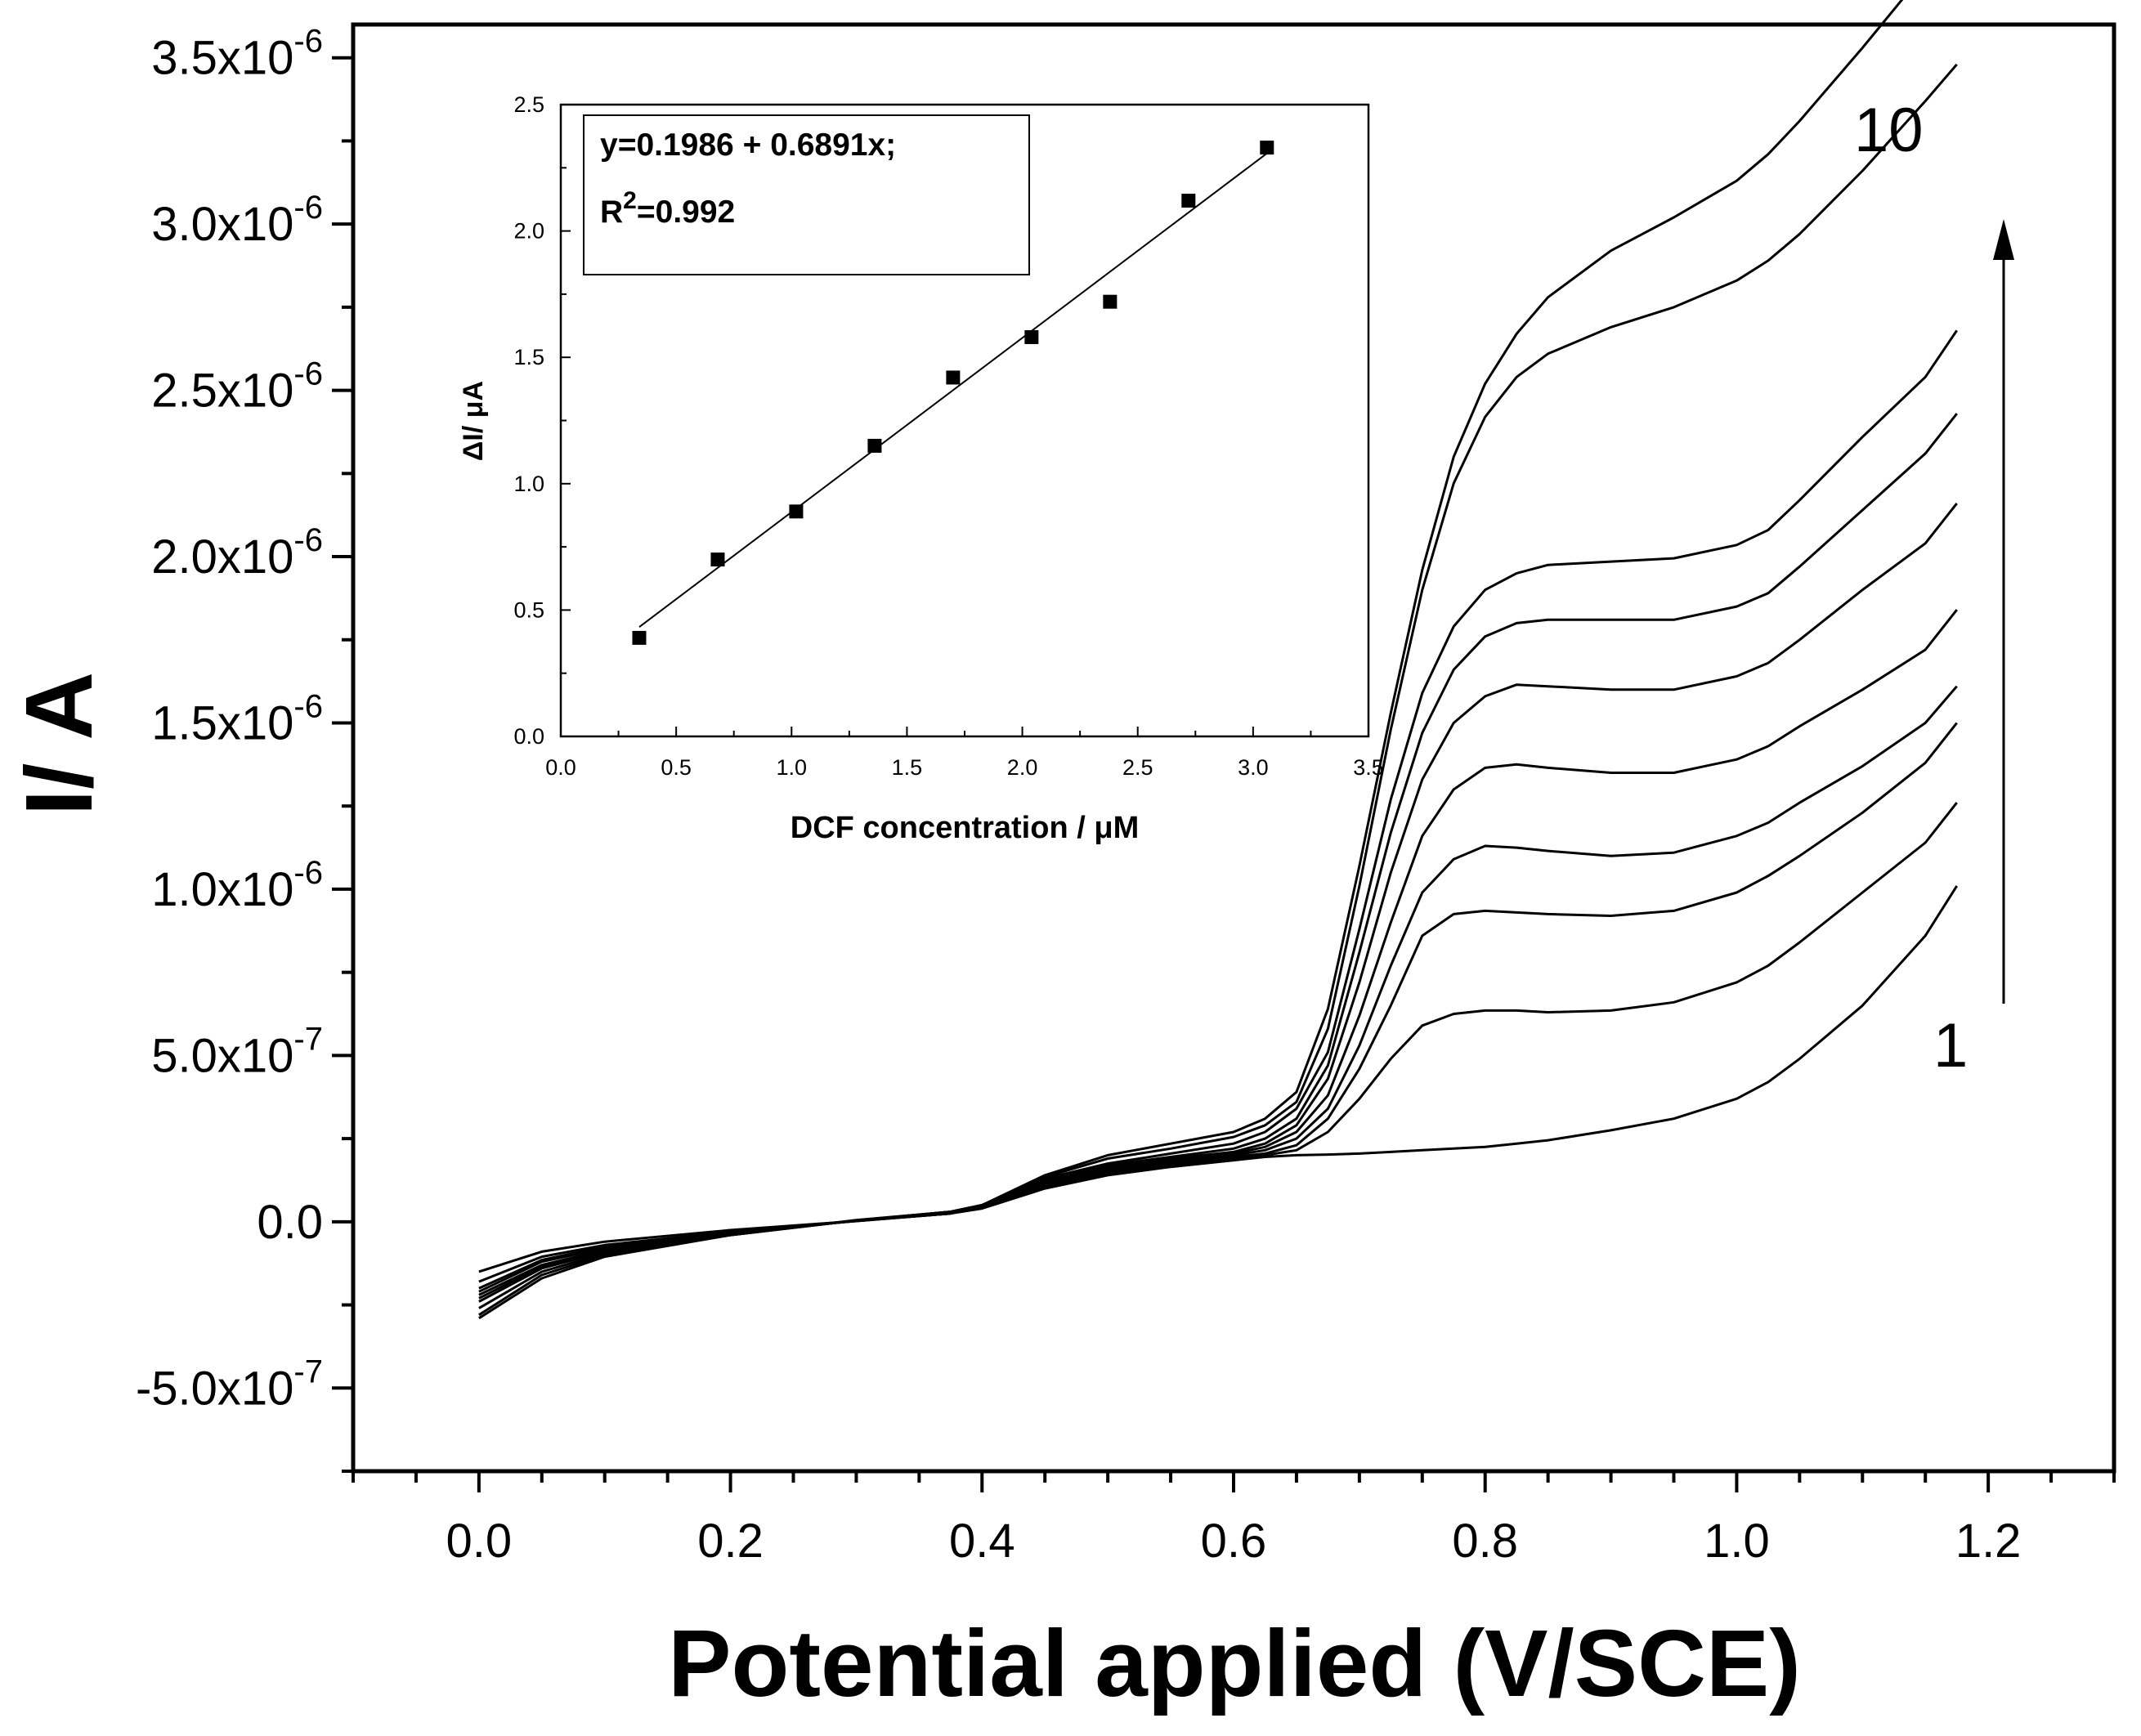  I want to click on curve-label-10: 10, so click(1889, 130).